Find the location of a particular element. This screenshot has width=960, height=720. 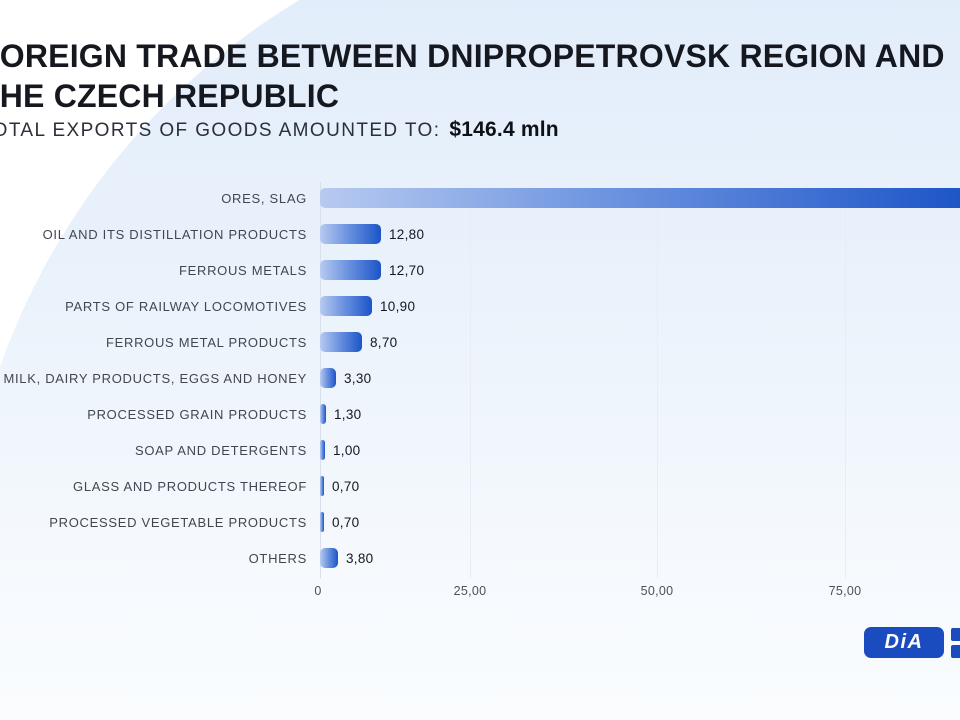

category-label: OTHERS is located at coordinates (277, 558).